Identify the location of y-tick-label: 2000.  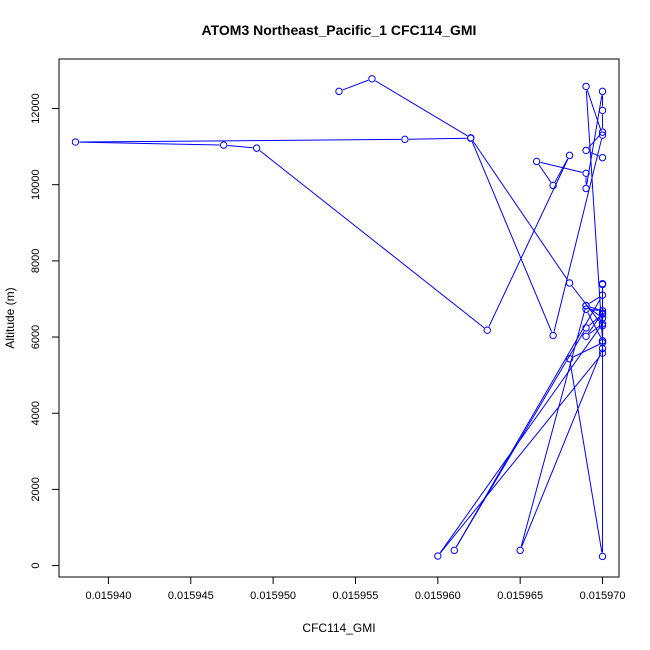
(36, 489).